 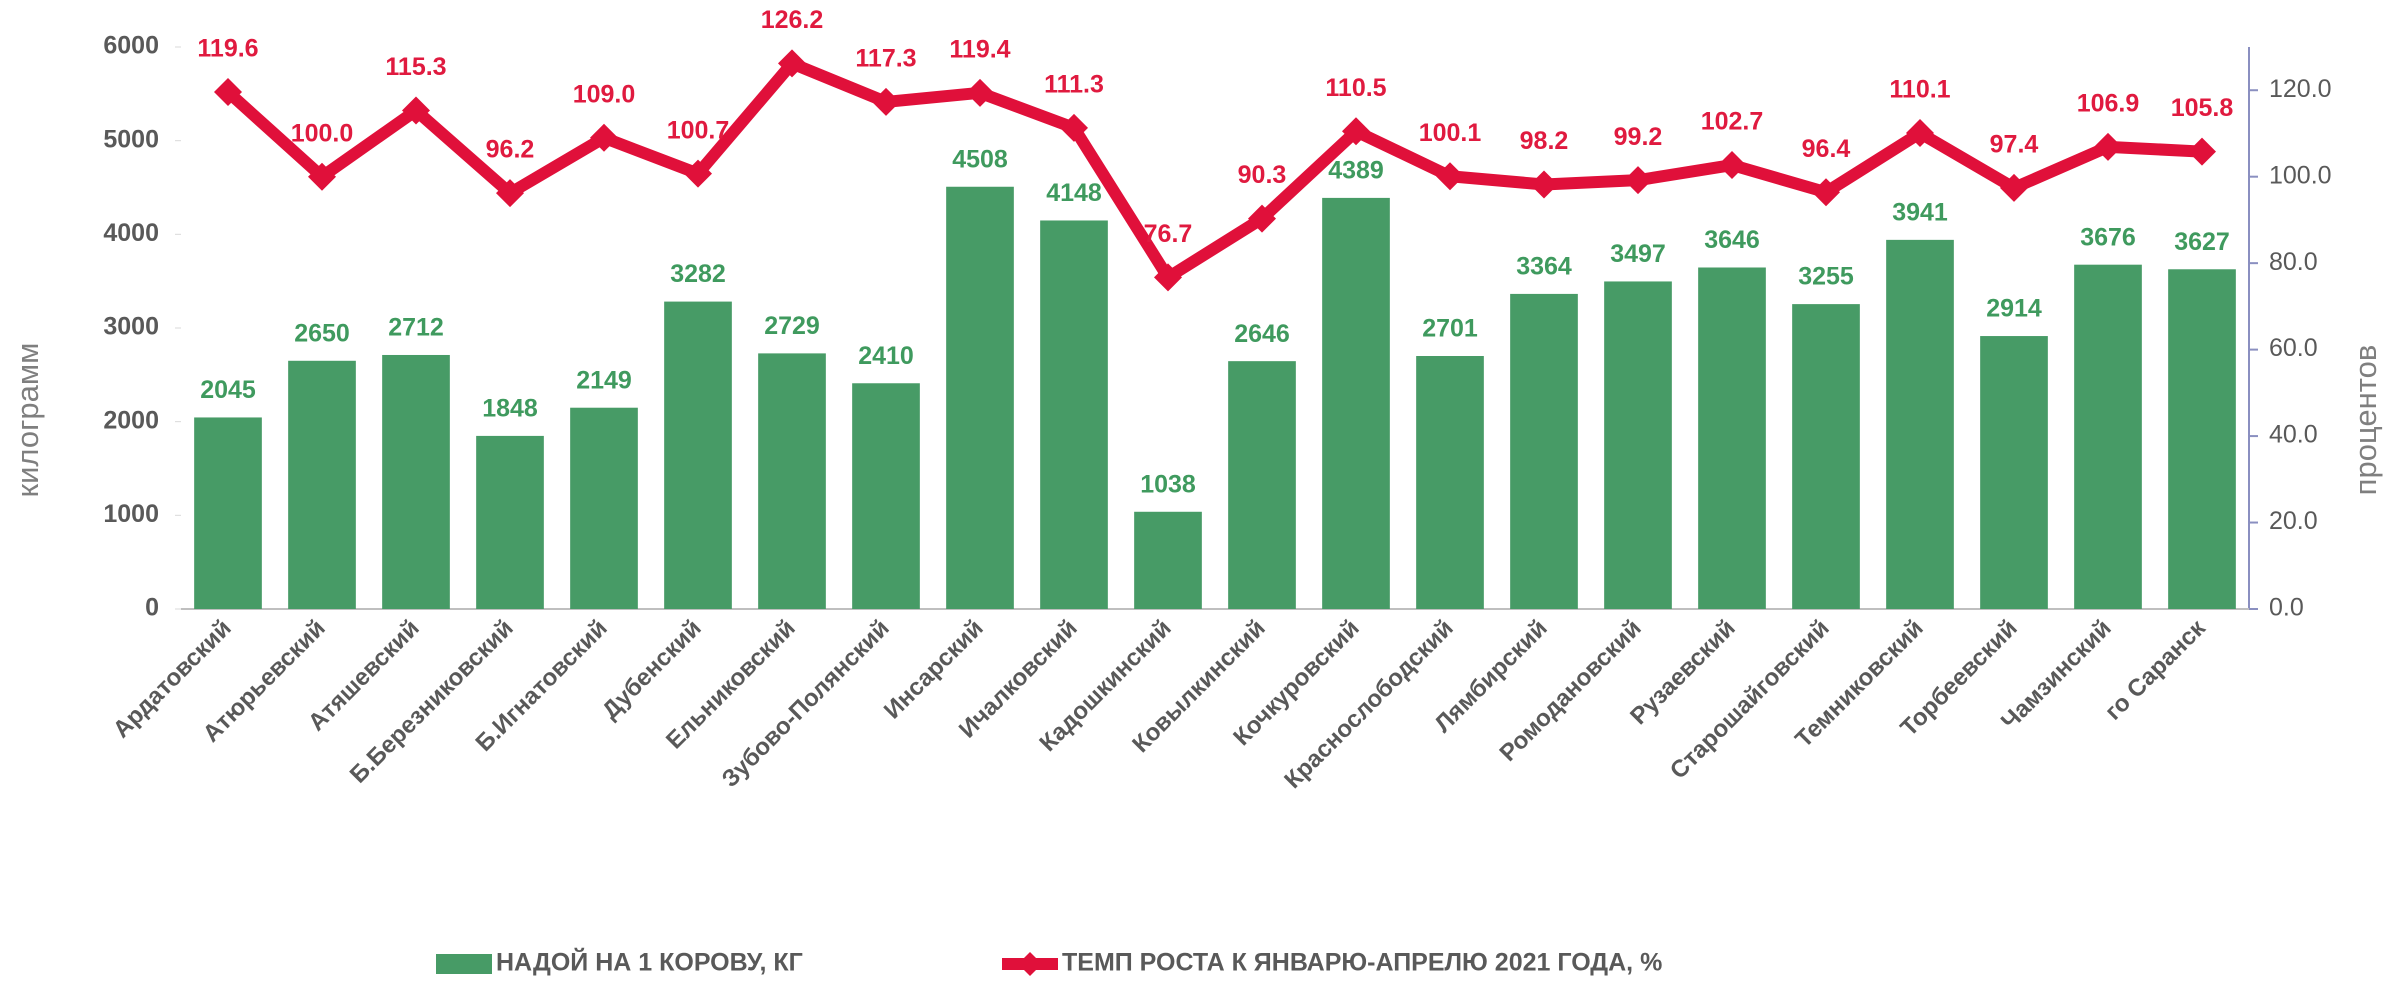 What do you see at coordinates (1638, 254) in the screenshot?
I see `bar-value-label: 3497` at bounding box center [1638, 254].